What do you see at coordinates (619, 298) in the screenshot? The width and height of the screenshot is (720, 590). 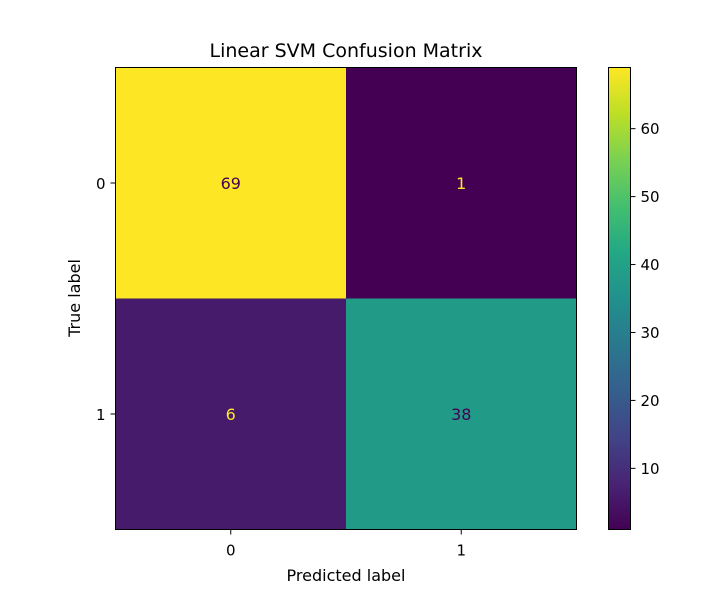 I see `colorbar` at bounding box center [619, 298].